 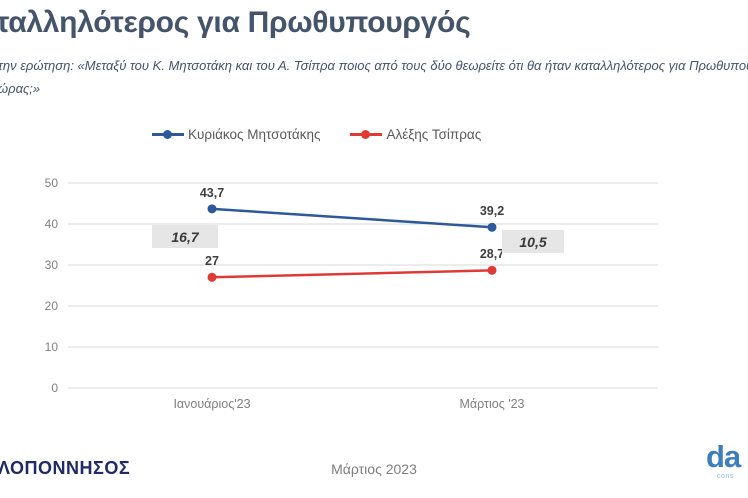 What do you see at coordinates (254, 134) in the screenshot?
I see `legend-label: Κυριάκος Μητσοτάκης` at bounding box center [254, 134].